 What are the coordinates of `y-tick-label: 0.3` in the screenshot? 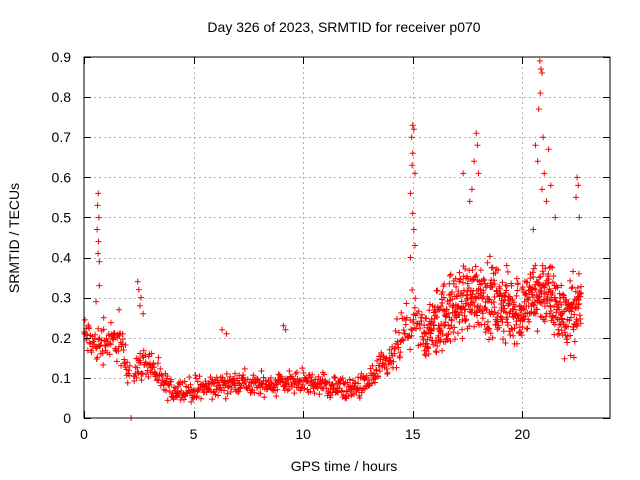 It's located at (62, 298).